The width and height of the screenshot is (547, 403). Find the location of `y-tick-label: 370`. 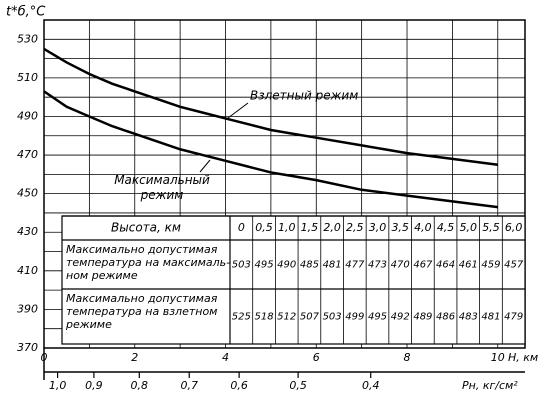

y-tick-label: 370 is located at coordinates (27, 347).